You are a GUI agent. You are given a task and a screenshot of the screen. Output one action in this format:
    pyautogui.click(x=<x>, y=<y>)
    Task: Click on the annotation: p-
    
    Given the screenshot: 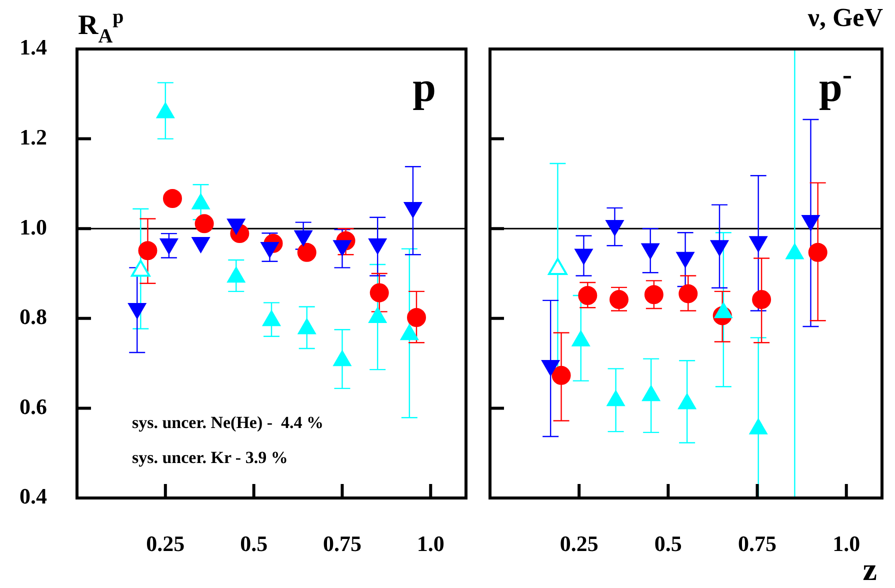 What is the action you would take?
    pyautogui.click(x=835, y=85)
    